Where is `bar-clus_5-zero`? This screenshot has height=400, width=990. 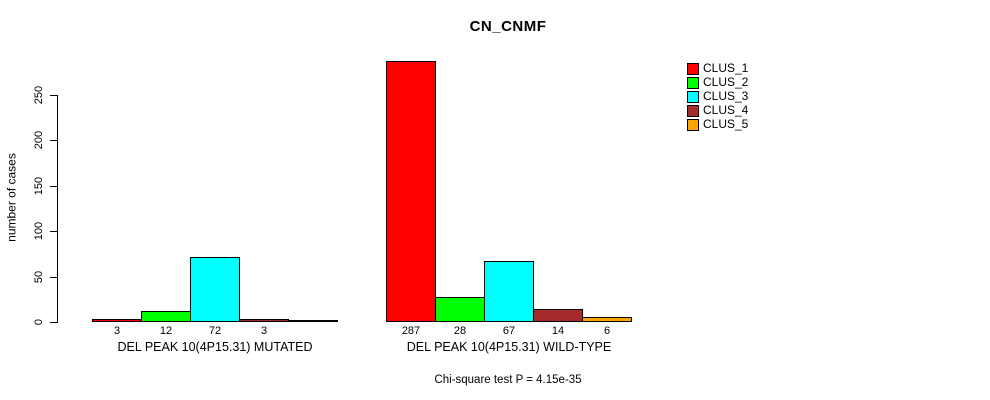 bar-clus_5-zero is located at coordinates (313, 321).